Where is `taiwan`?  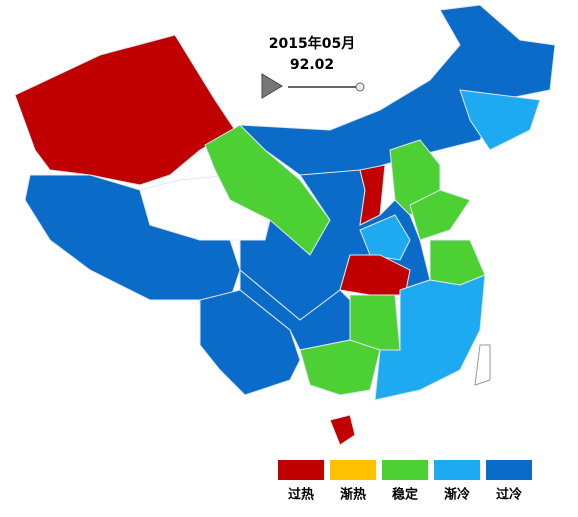
taiwan is located at coordinates (482, 365).